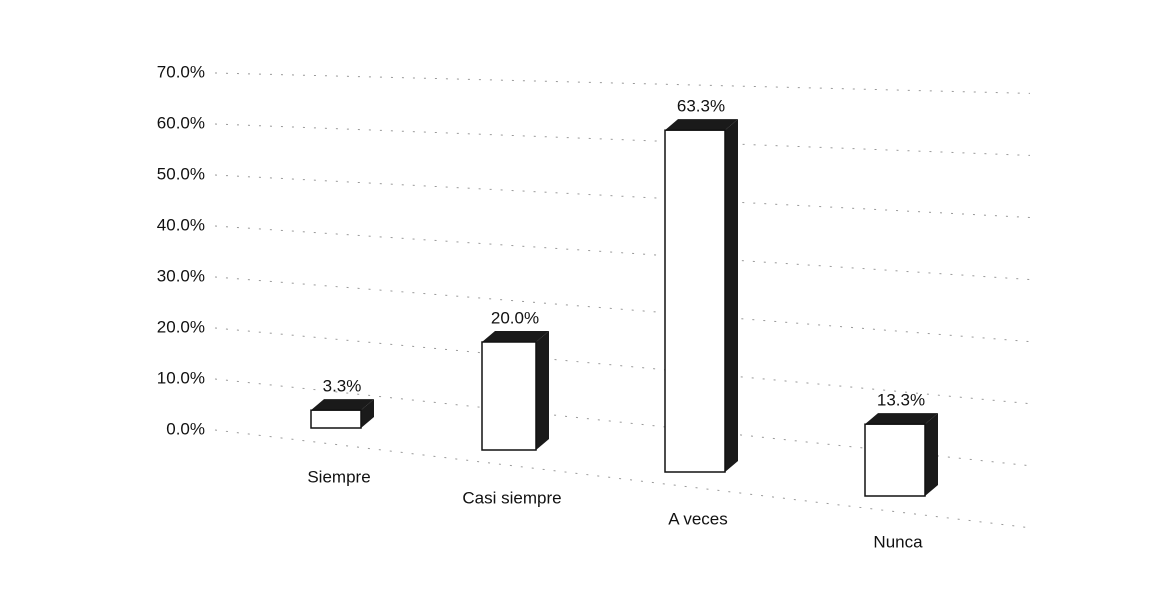  Describe the element at coordinates (181, 71) in the screenshot. I see `y-tick-label: 70.0%` at that location.